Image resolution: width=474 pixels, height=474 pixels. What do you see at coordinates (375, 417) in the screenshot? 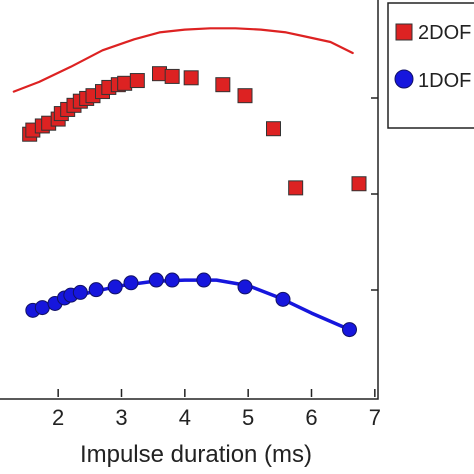
I see `x-tick-label: 7` at bounding box center [375, 417].